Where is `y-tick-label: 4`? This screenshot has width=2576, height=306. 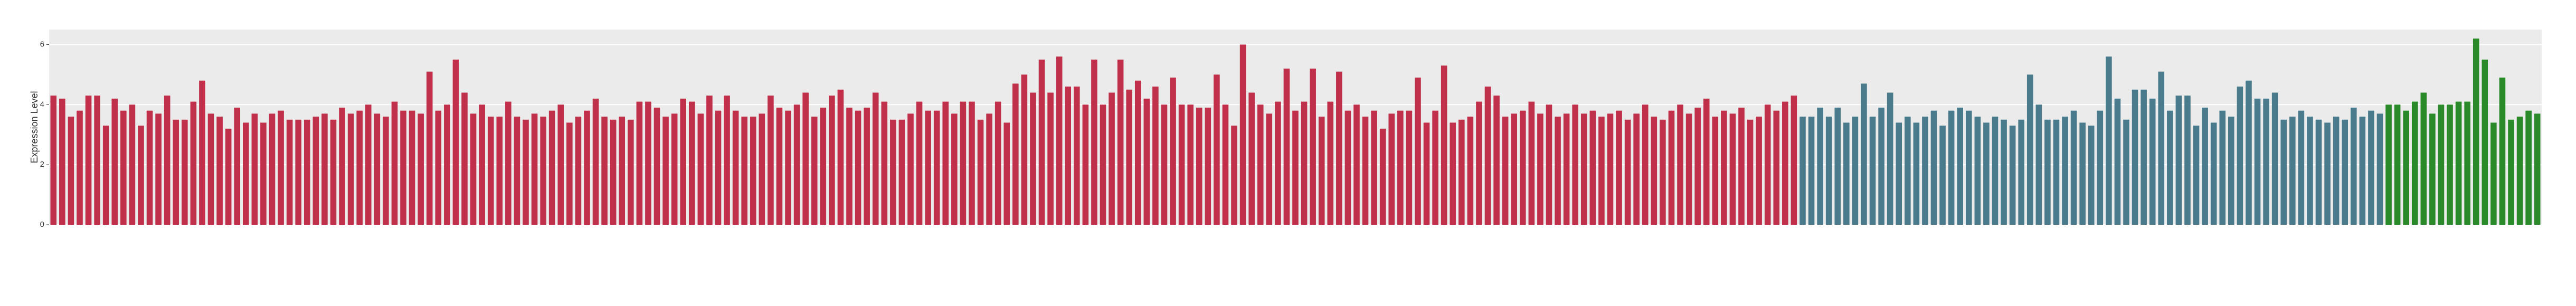
y-tick-label: 4 is located at coordinates (42, 104).